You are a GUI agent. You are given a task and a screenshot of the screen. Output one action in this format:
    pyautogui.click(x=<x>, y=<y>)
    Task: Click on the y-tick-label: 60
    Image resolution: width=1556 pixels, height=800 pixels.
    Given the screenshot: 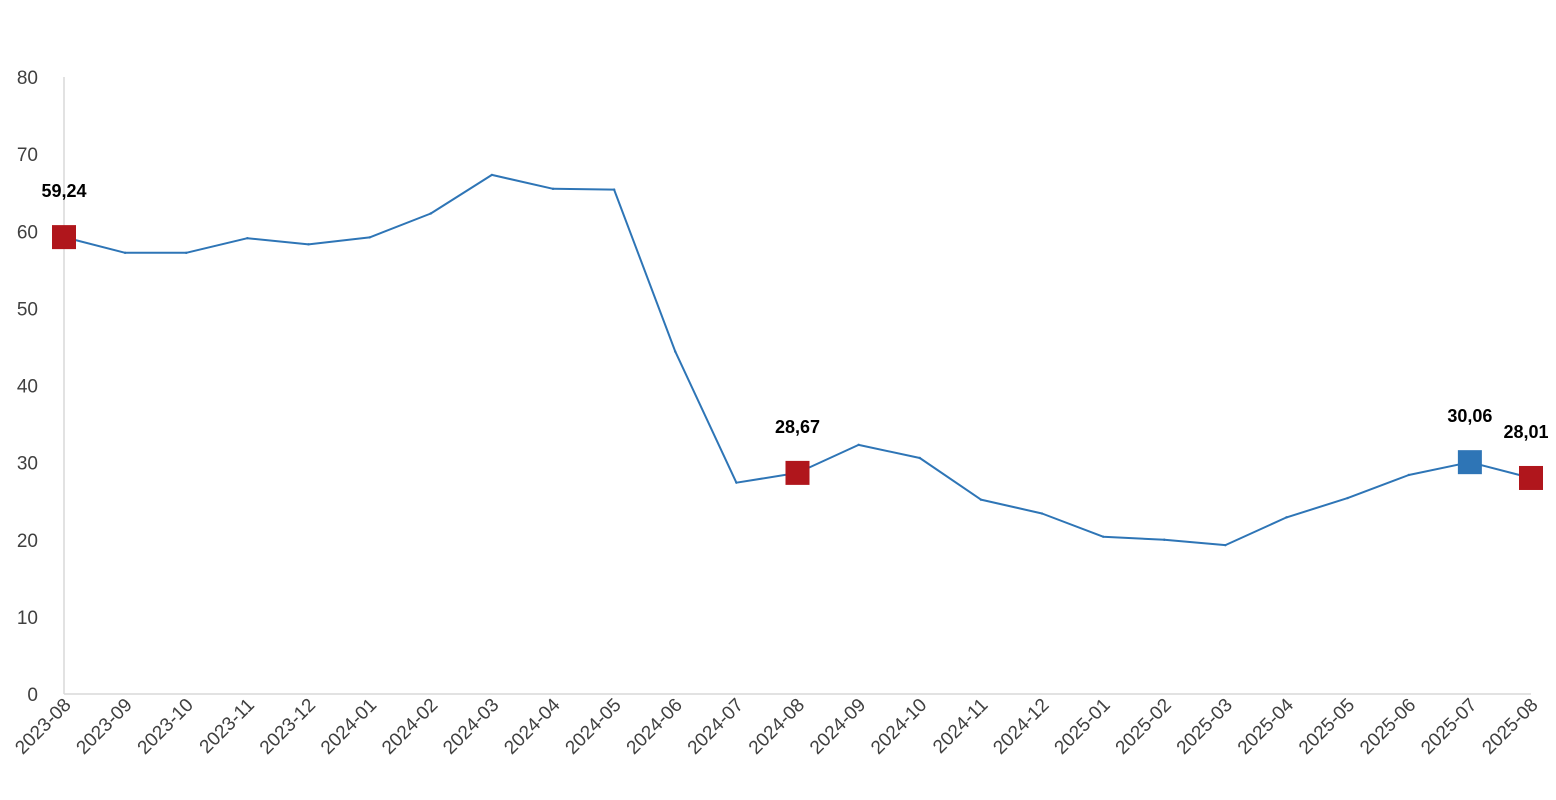 What is the action you would take?
    pyautogui.click(x=27, y=232)
    